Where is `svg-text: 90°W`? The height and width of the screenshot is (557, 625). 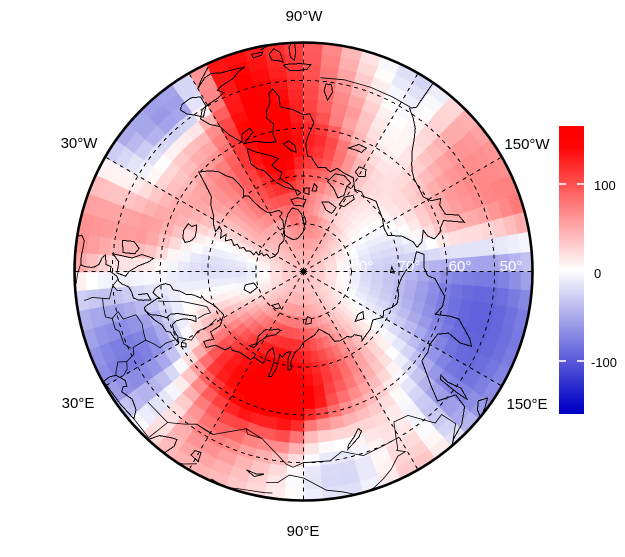 svg-text: 90°W is located at coordinates (305, 16).